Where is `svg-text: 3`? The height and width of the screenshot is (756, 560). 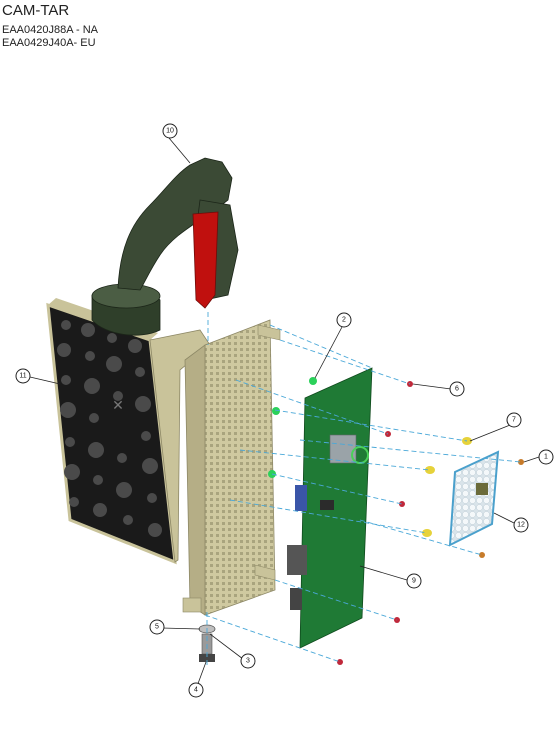
svg-text: 3 is located at coordinates (248, 661).